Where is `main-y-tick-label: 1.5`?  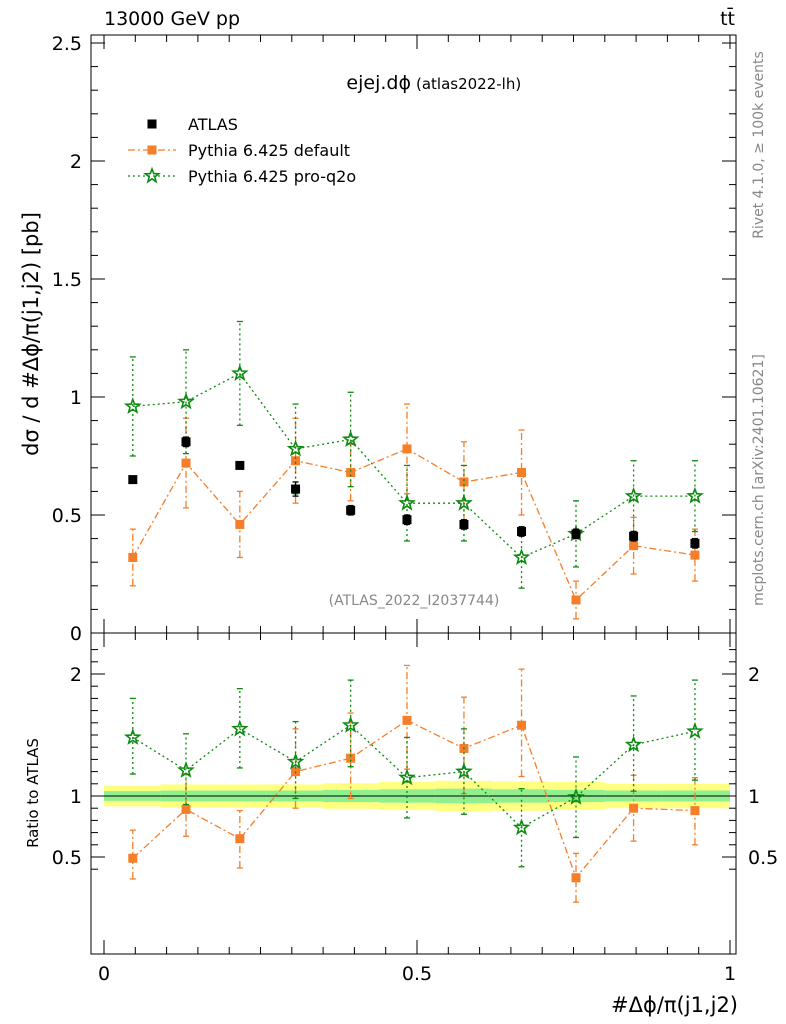 main-y-tick-label: 1.5 is located at coordinates (67, 280).